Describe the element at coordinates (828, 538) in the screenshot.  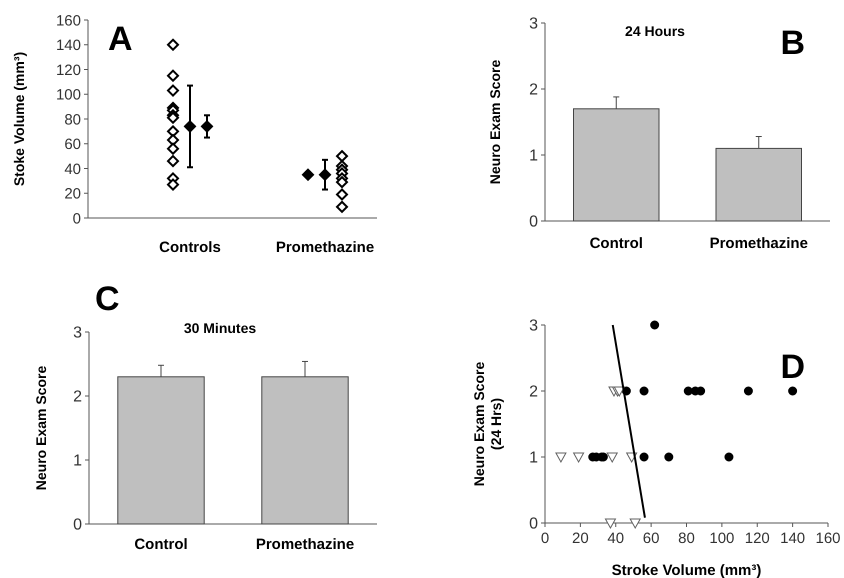
I see `x-tick-label: 160` at that location.